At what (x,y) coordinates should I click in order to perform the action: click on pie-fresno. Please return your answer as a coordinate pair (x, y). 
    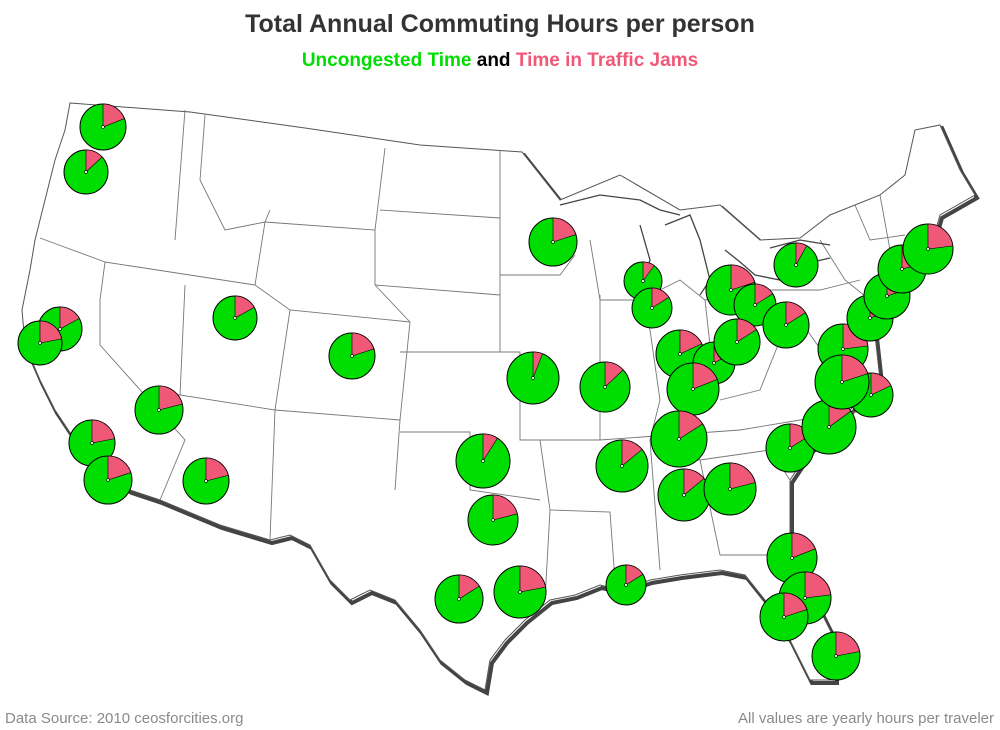
    Looking at the image, I should click on (159, 410).